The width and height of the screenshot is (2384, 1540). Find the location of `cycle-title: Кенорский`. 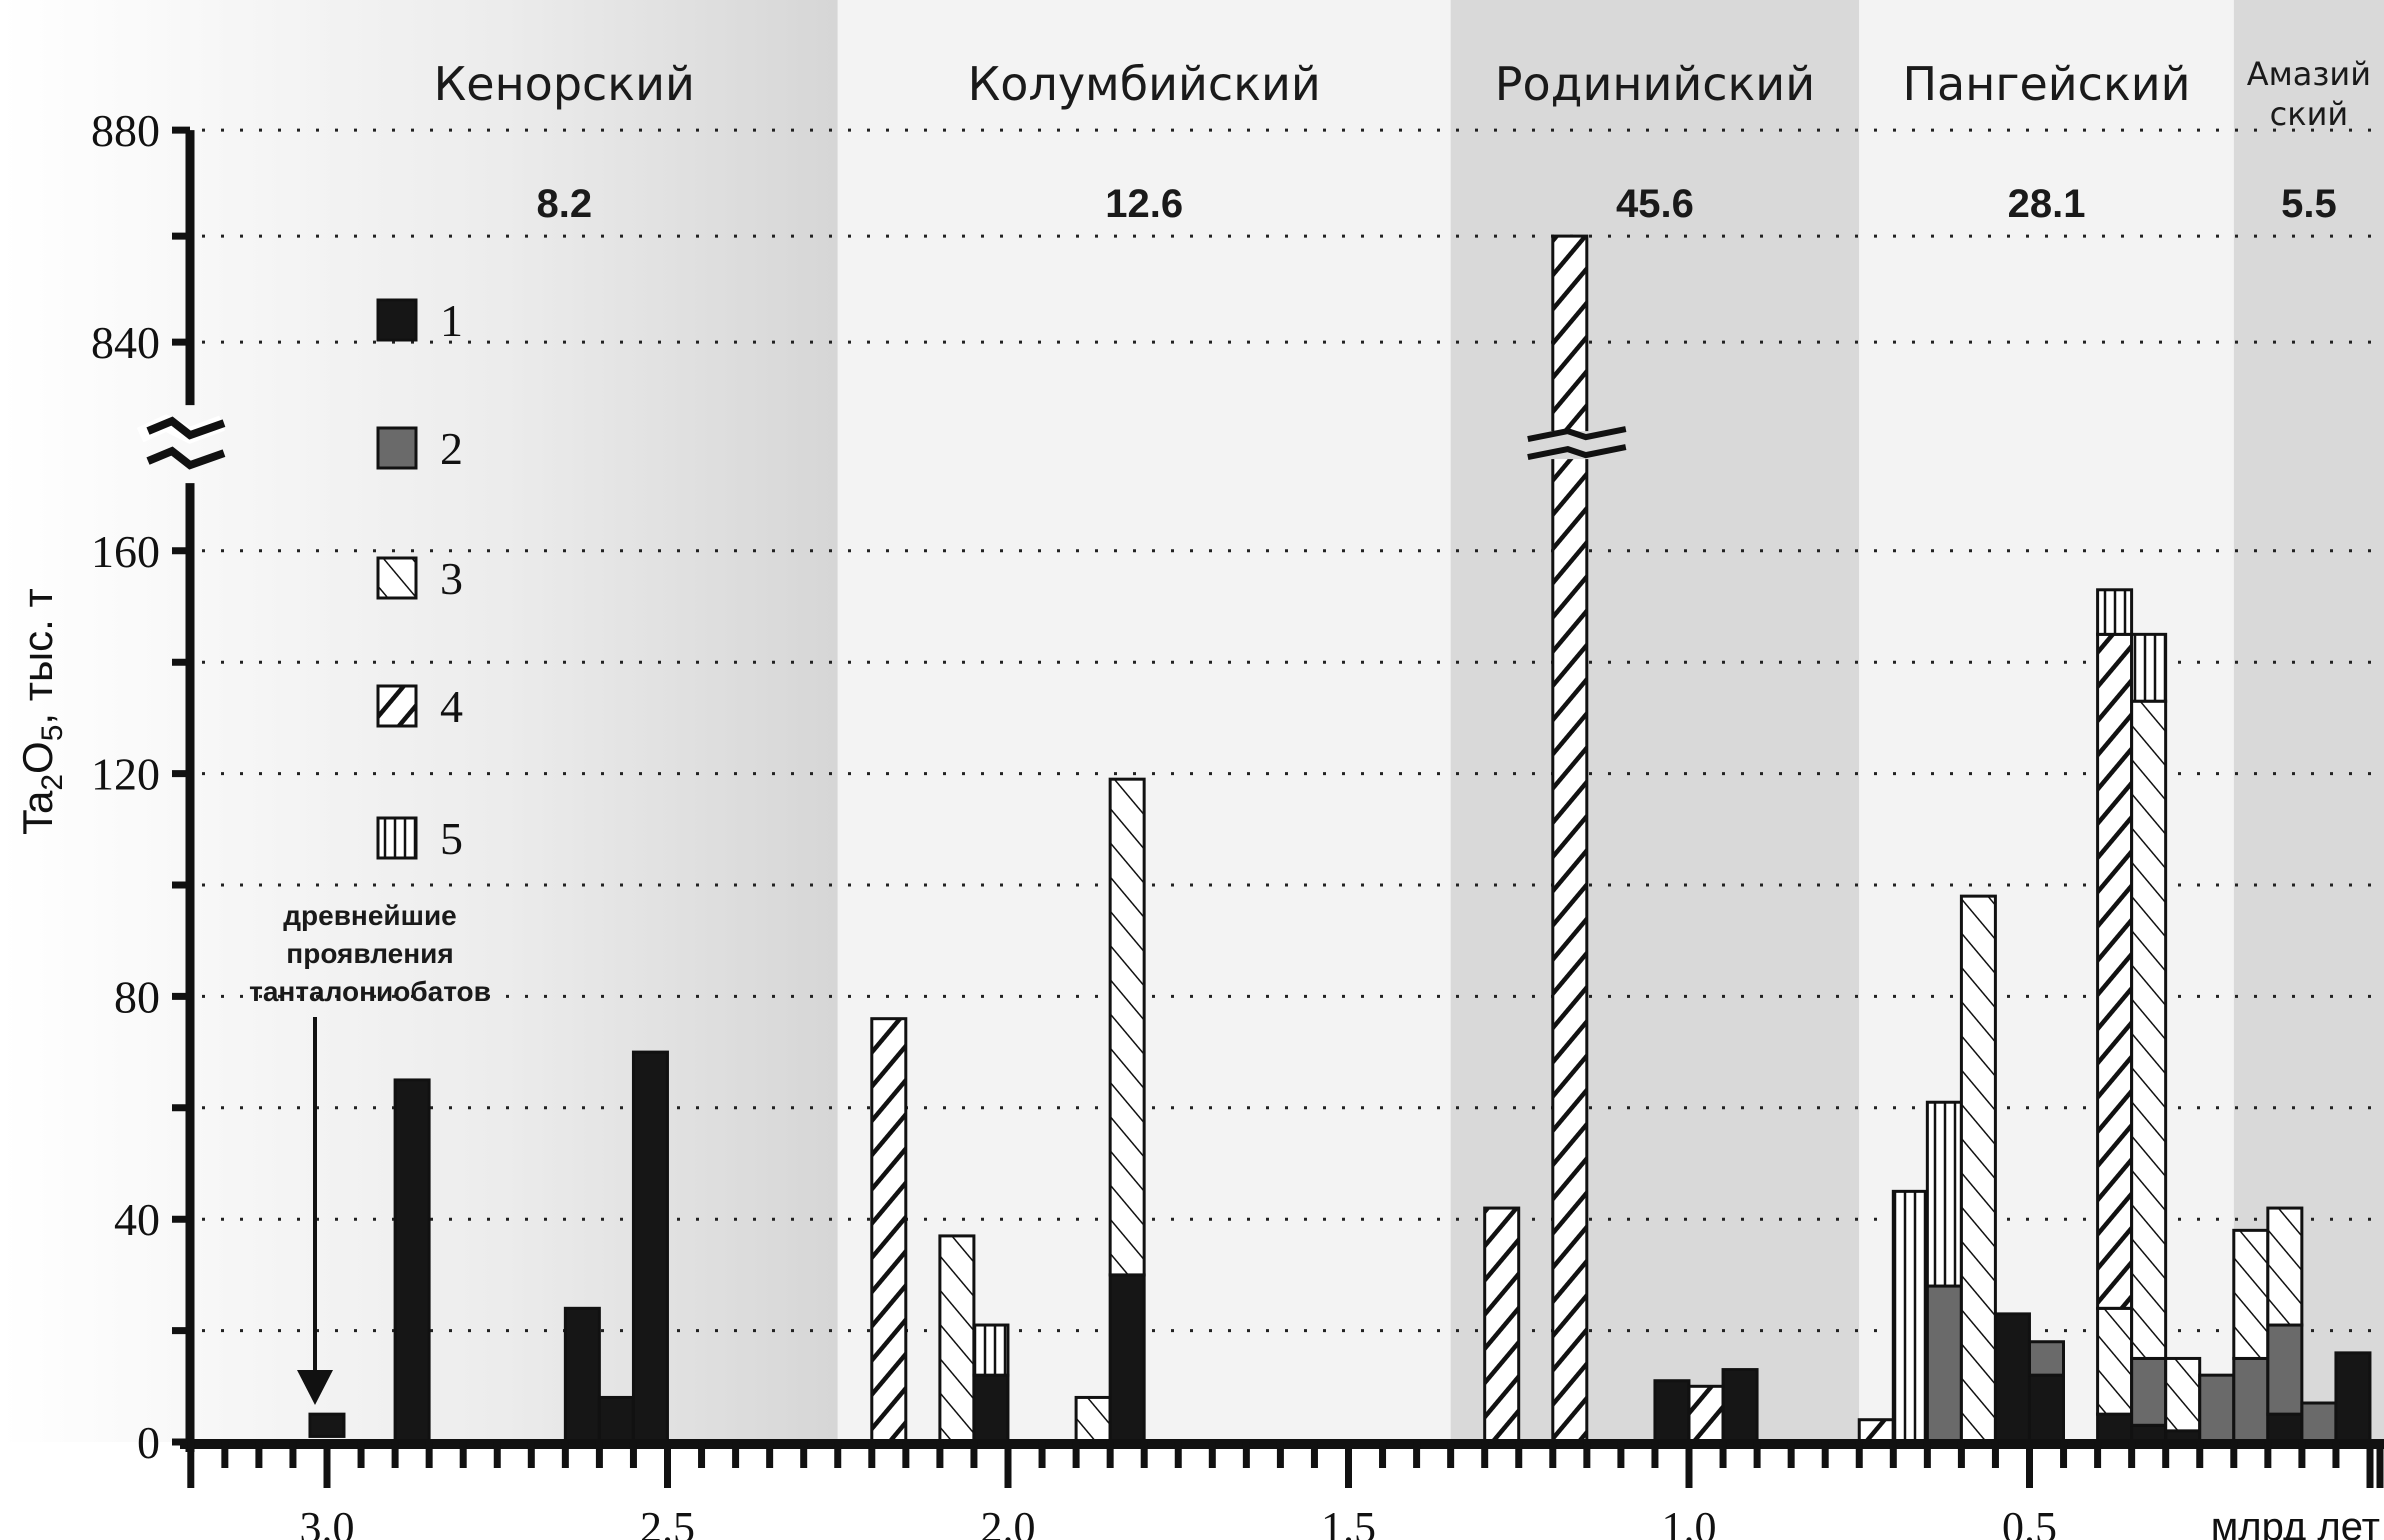

cycle-title: Кенорский is located at coordinates (564, 84).